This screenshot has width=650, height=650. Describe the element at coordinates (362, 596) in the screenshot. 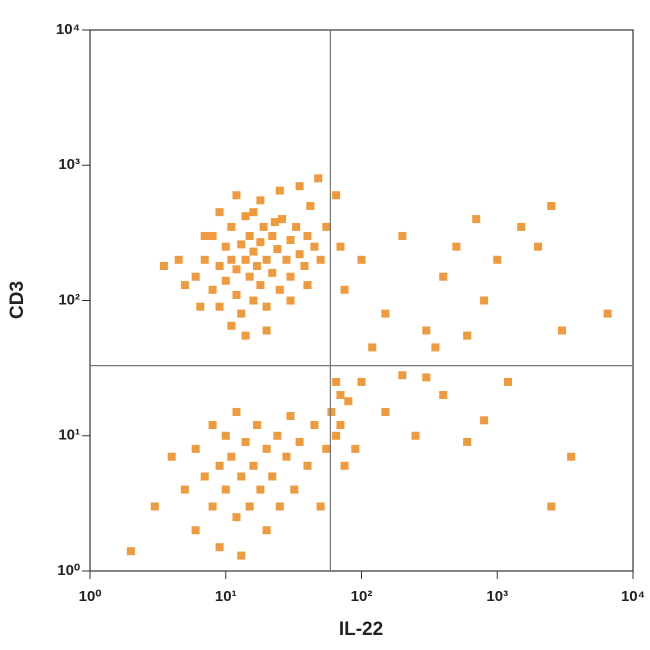

I see `x-tick-label: 10²` at that location.